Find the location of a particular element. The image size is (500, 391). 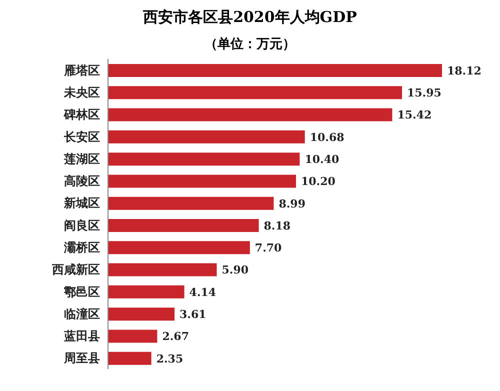

y-tick-label: 临潼区 is located at coordinates (82, 313).